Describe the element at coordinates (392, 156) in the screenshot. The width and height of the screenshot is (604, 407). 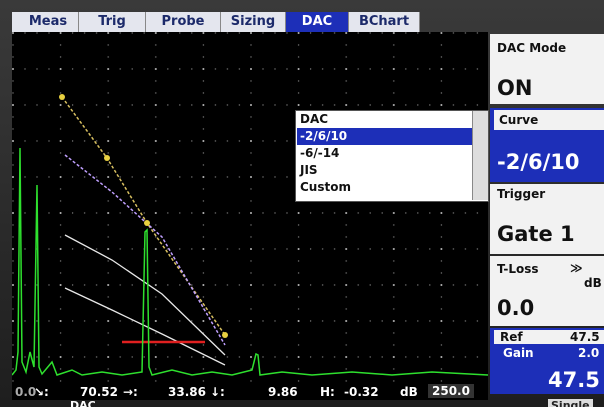
I see `dropdown` at that location.